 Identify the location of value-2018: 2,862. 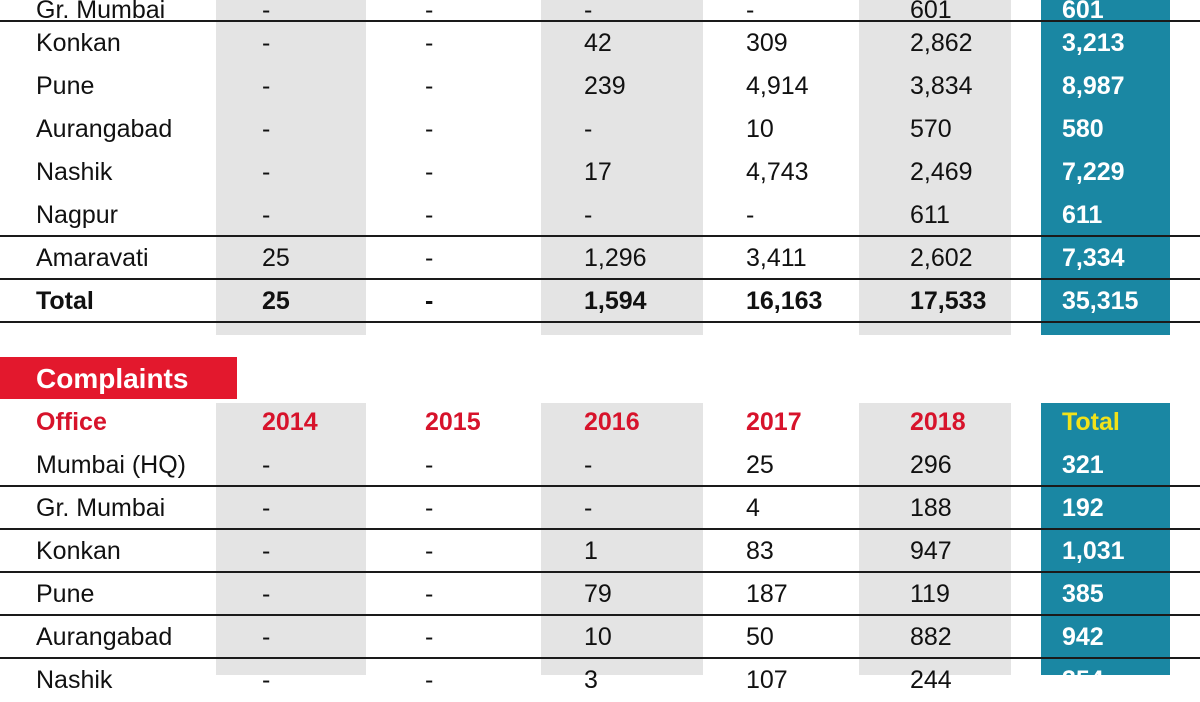
(941, 43).